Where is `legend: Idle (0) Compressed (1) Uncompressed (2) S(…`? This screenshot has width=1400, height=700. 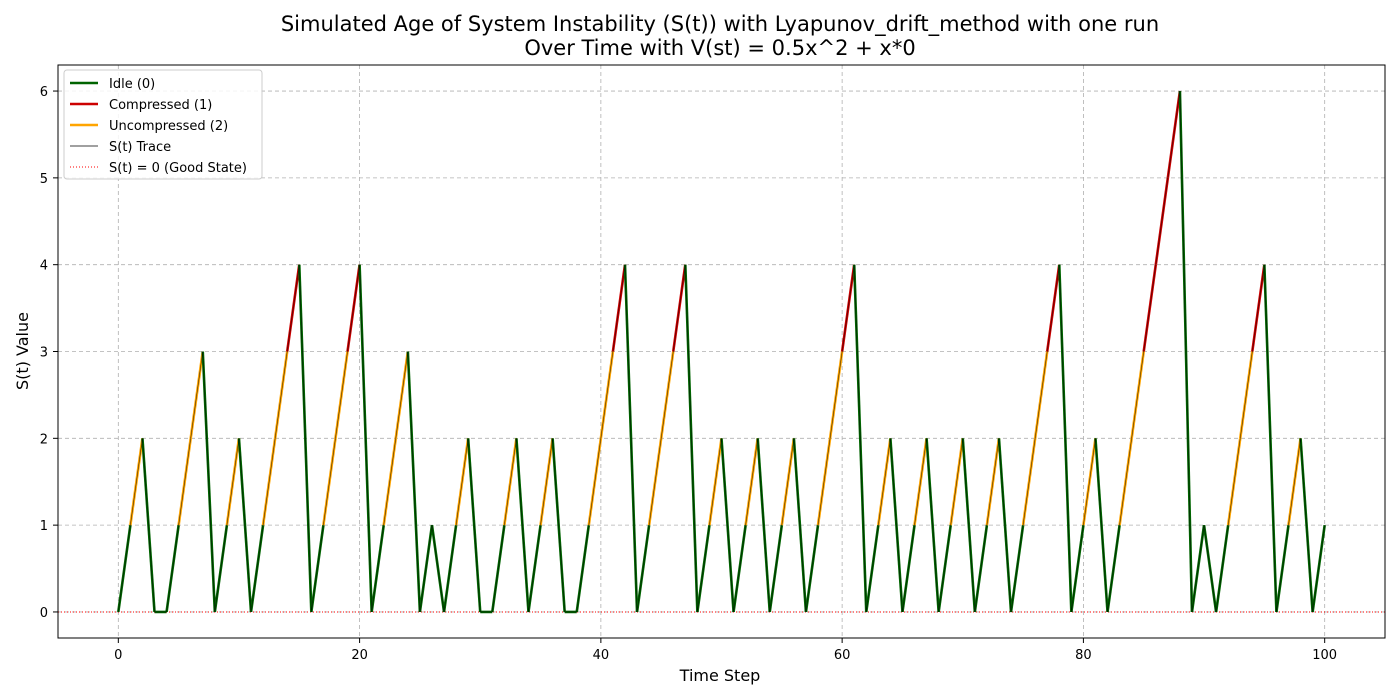
legend: Idle (0) Compressed (1) Uncompressed (2) S(… is located at coordinates (163, 124).